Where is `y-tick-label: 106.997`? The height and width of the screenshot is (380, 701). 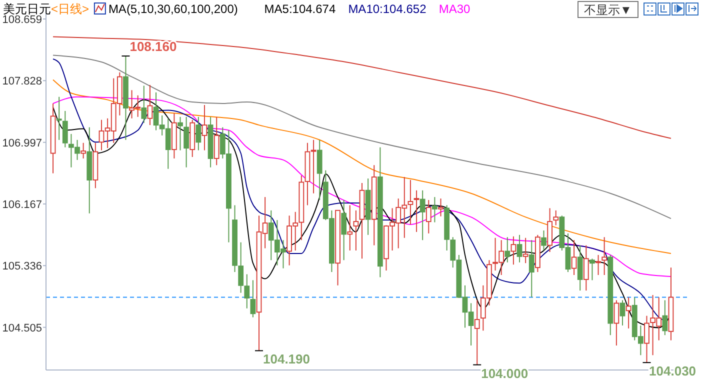 y-tick-label: 106.997 is located at coordinates (22, 143).